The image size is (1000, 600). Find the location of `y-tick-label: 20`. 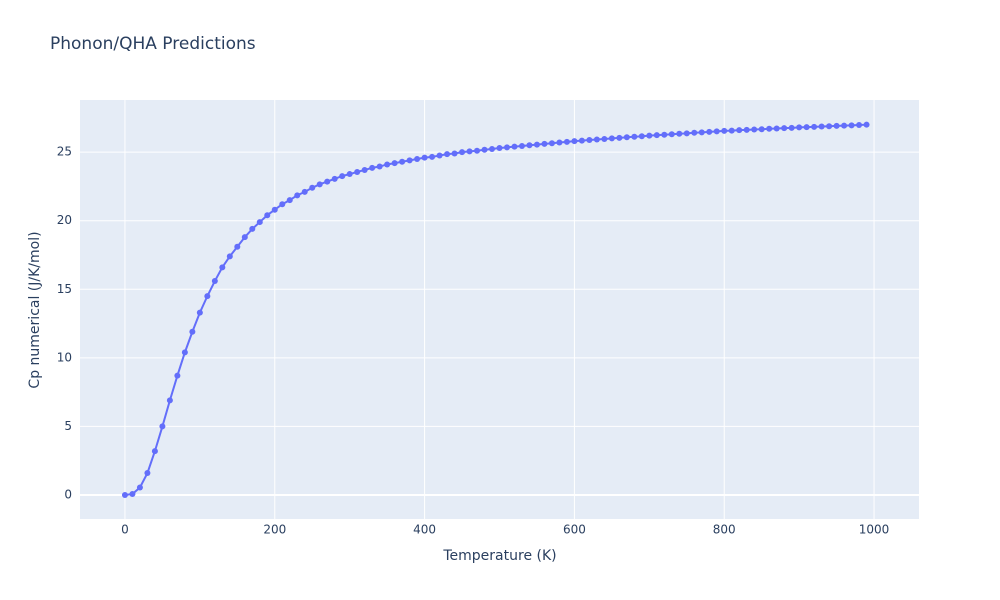

y-tick-label: 20 is located at coordinates (64, 220).